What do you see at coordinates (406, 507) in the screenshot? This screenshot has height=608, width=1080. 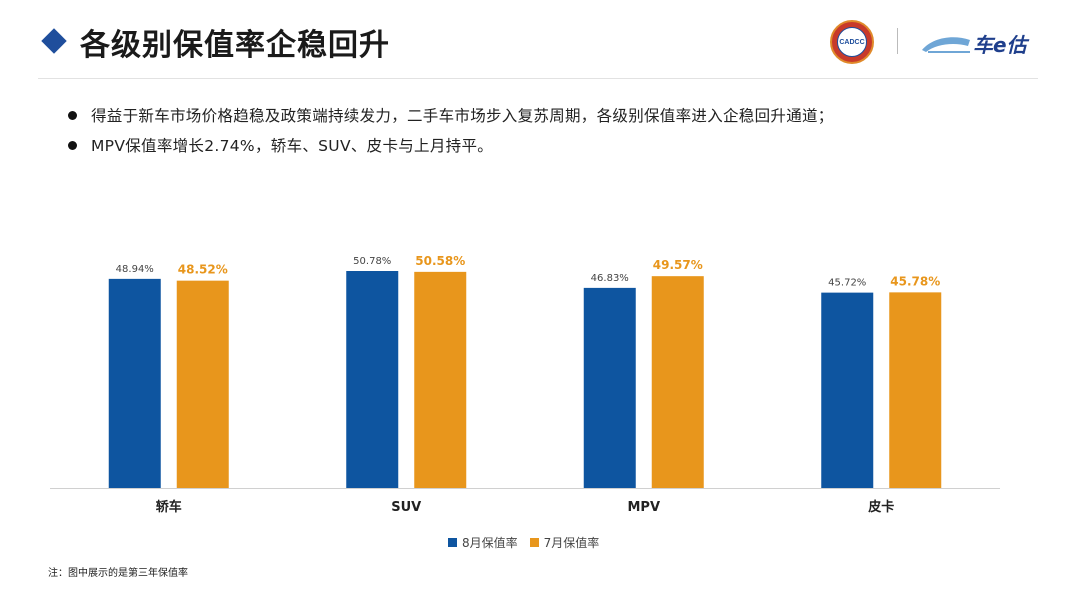 I see `category-label: SUV` at bounding box center [406, 507].